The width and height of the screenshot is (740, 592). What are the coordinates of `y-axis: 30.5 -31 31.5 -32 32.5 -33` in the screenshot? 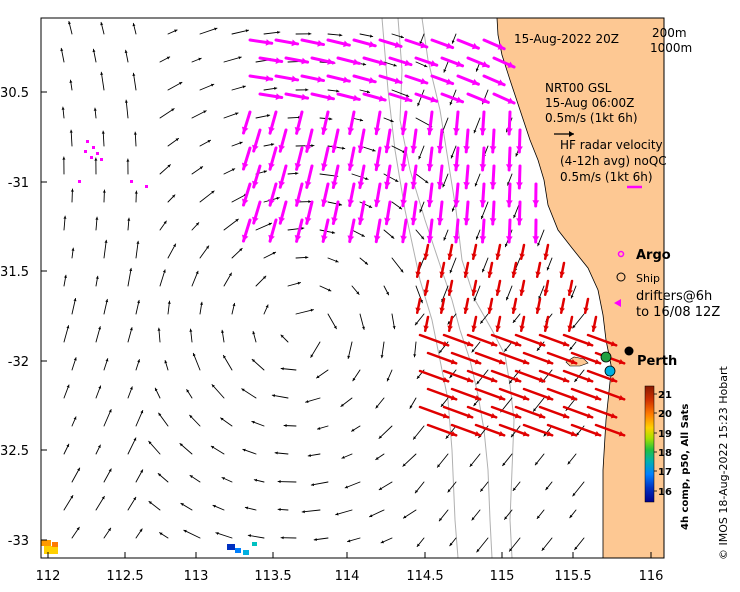 It's located at (23, 317).